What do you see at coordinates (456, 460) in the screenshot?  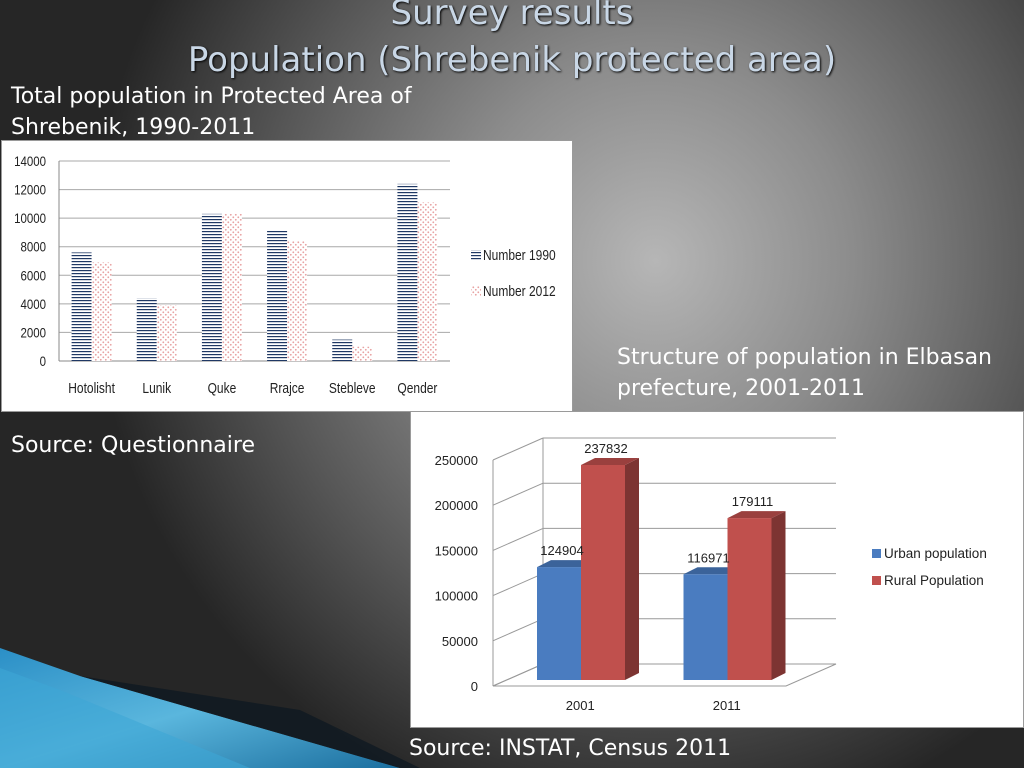 I see `y-tick-label: 250000` at bounding box center [456, 460].